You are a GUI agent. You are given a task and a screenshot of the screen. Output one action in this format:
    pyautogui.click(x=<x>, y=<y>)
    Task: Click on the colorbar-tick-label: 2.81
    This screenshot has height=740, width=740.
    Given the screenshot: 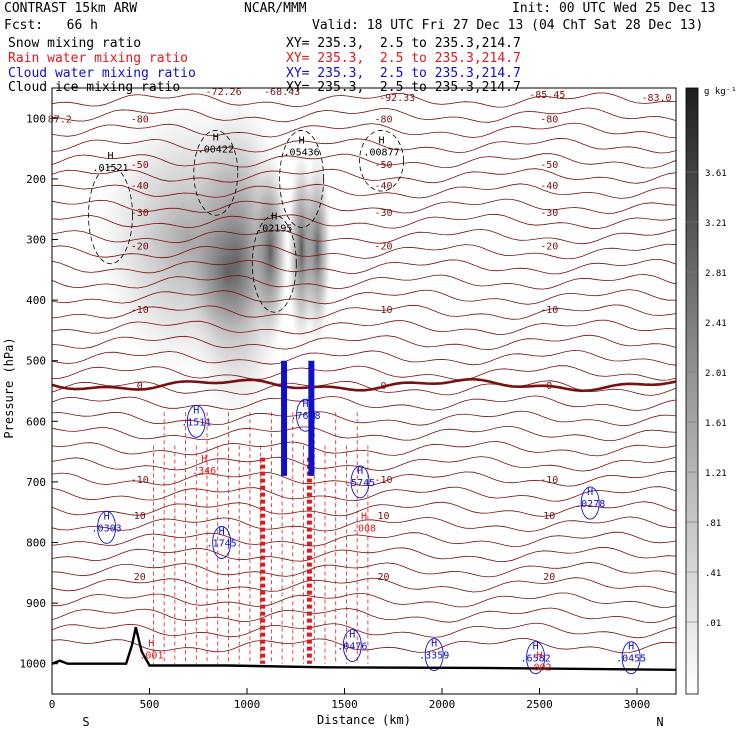 What is the action you would take?
    pyautogui.click(x=716, y=274)
    